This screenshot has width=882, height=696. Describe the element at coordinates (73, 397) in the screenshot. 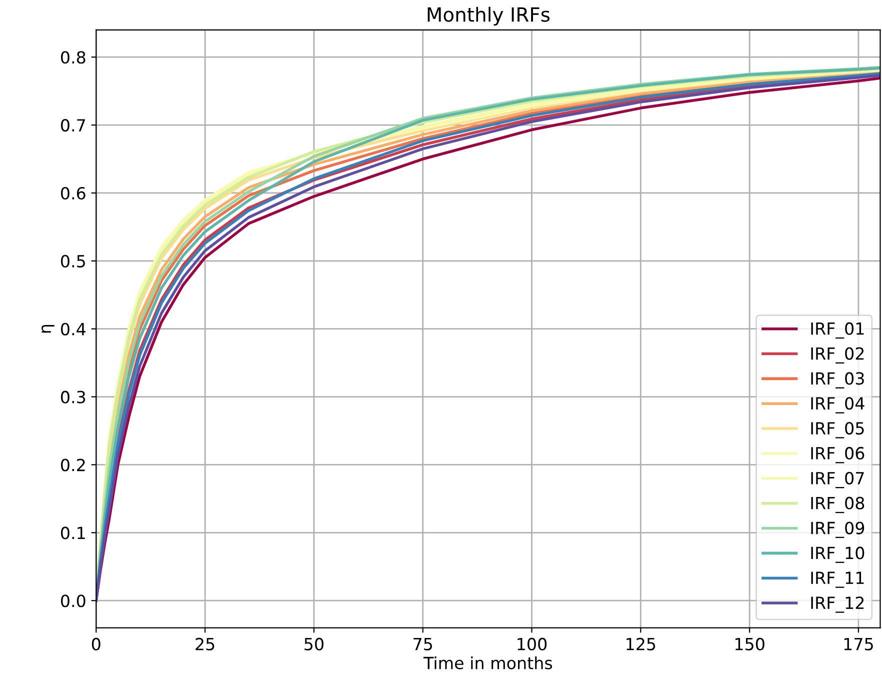

I see `y-tick-label: 0.3` at that location.